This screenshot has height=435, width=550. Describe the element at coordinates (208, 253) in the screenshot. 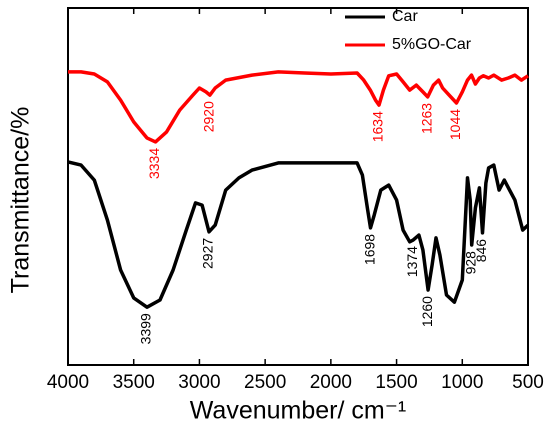

I see `peak-label: 2927` at that location.